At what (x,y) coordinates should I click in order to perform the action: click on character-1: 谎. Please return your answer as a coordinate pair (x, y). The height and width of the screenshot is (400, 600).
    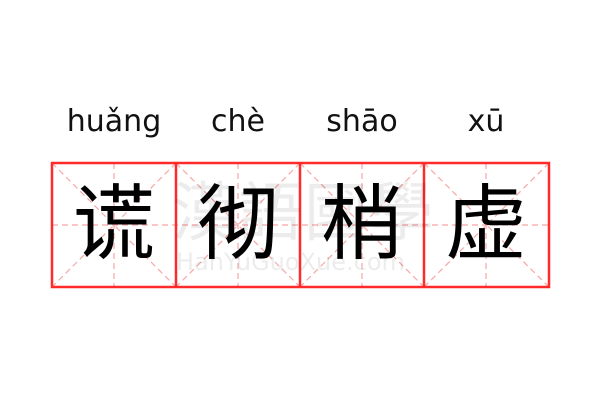
    Looking at the image, I should click on (113, 224).